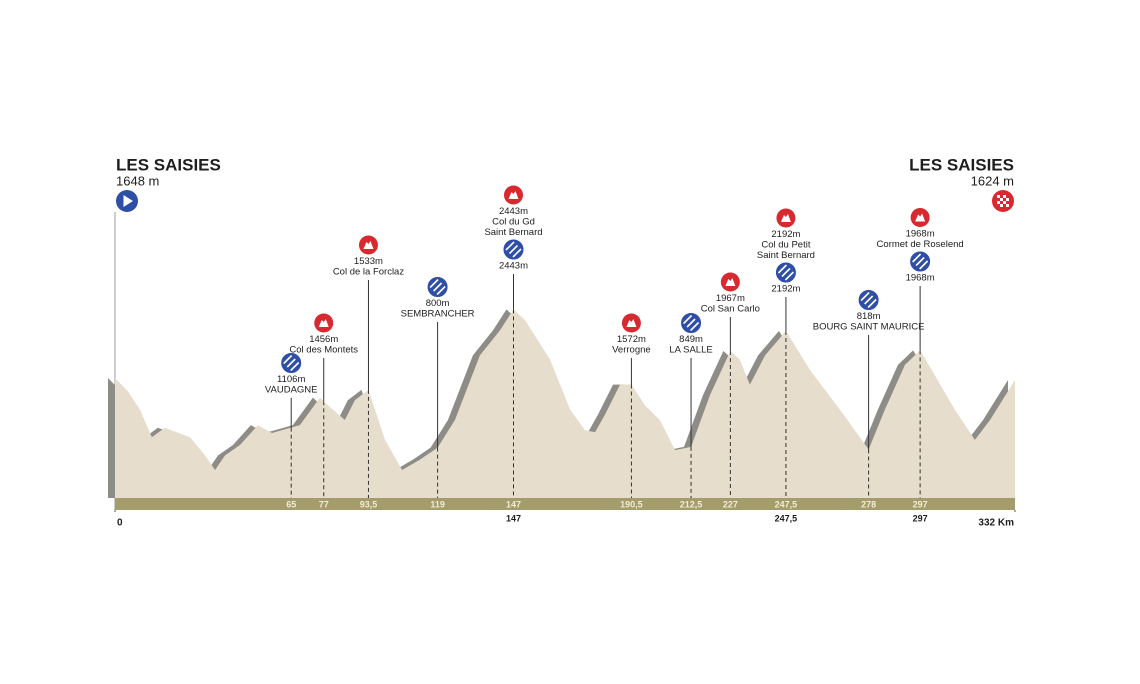 The height and width of the screenshot is (684, 1140). I want to click on waypoint-label: SEMBRANCHER, so click(438, 314).